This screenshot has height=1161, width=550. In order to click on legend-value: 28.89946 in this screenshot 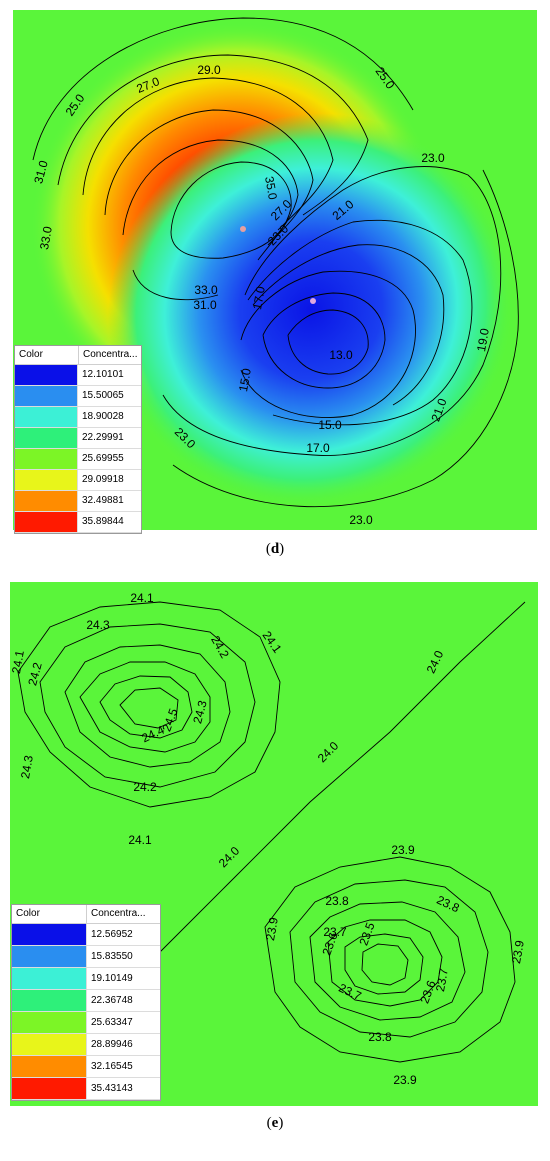, I will do `click(123, 1044)`.